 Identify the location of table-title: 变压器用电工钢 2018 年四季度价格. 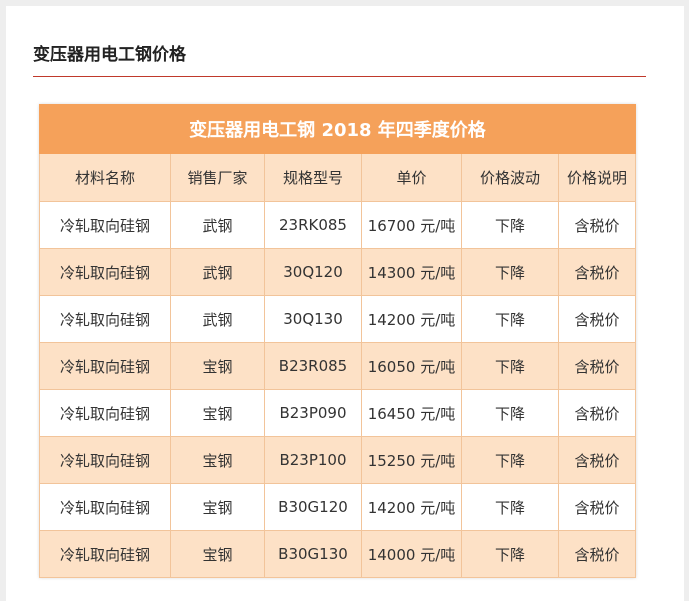
(337, 129).